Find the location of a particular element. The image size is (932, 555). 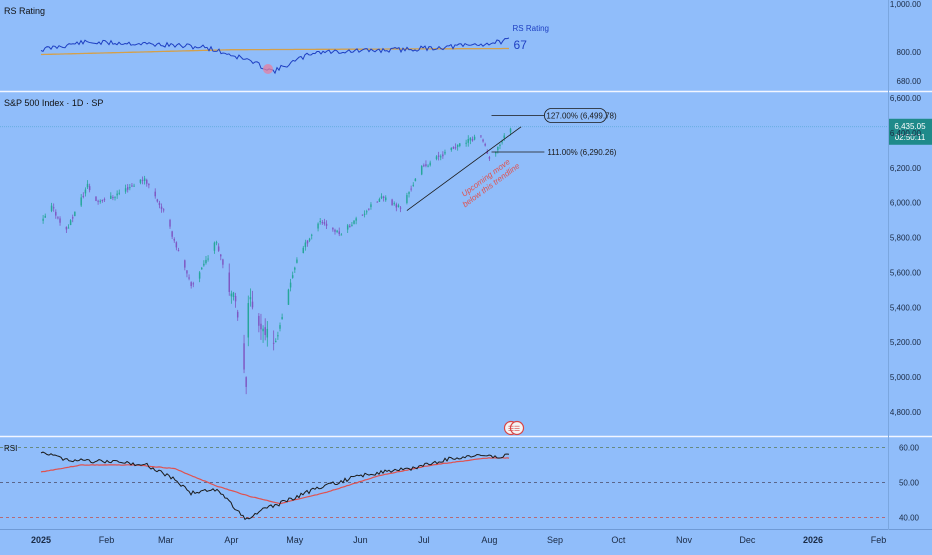

rs-low-marker is located at coordinates (268, 69).